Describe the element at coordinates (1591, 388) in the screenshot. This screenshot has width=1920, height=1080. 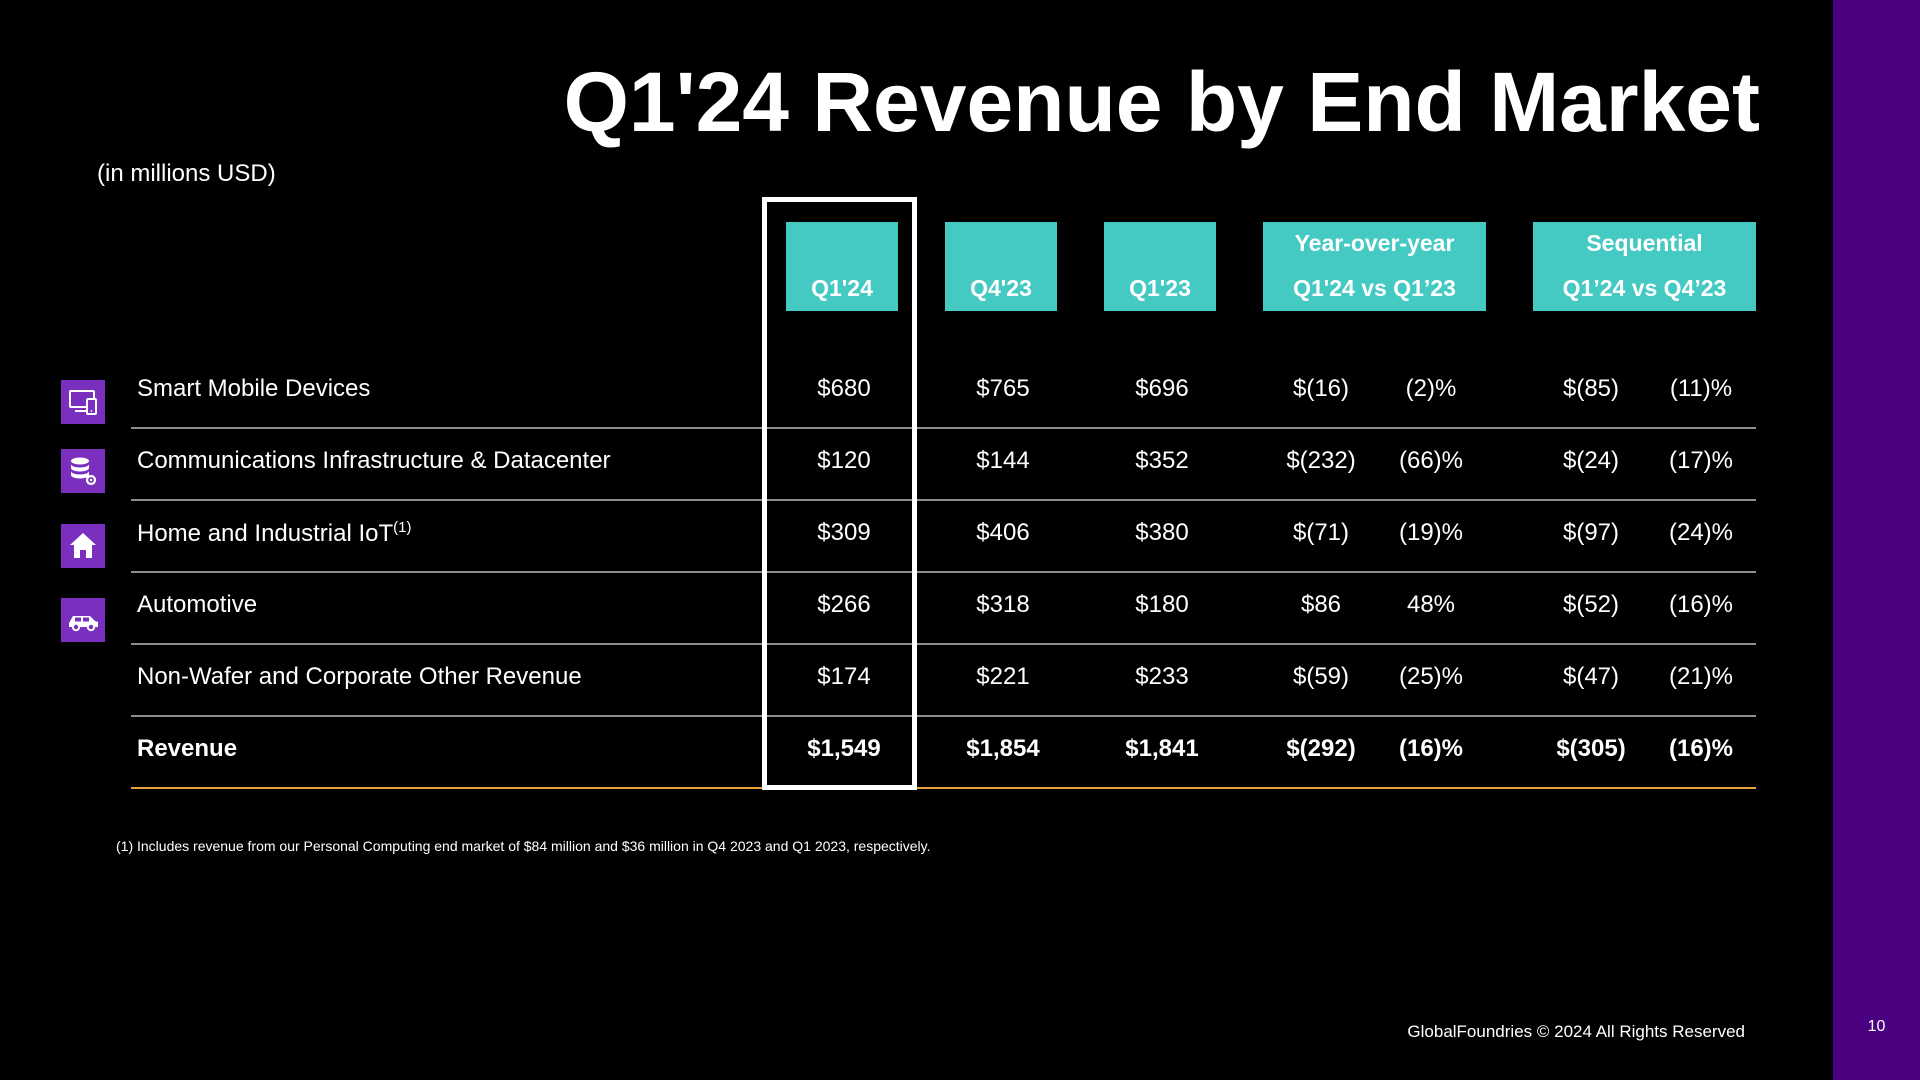
I see `cell-seq-amount: $(85)` at that location.